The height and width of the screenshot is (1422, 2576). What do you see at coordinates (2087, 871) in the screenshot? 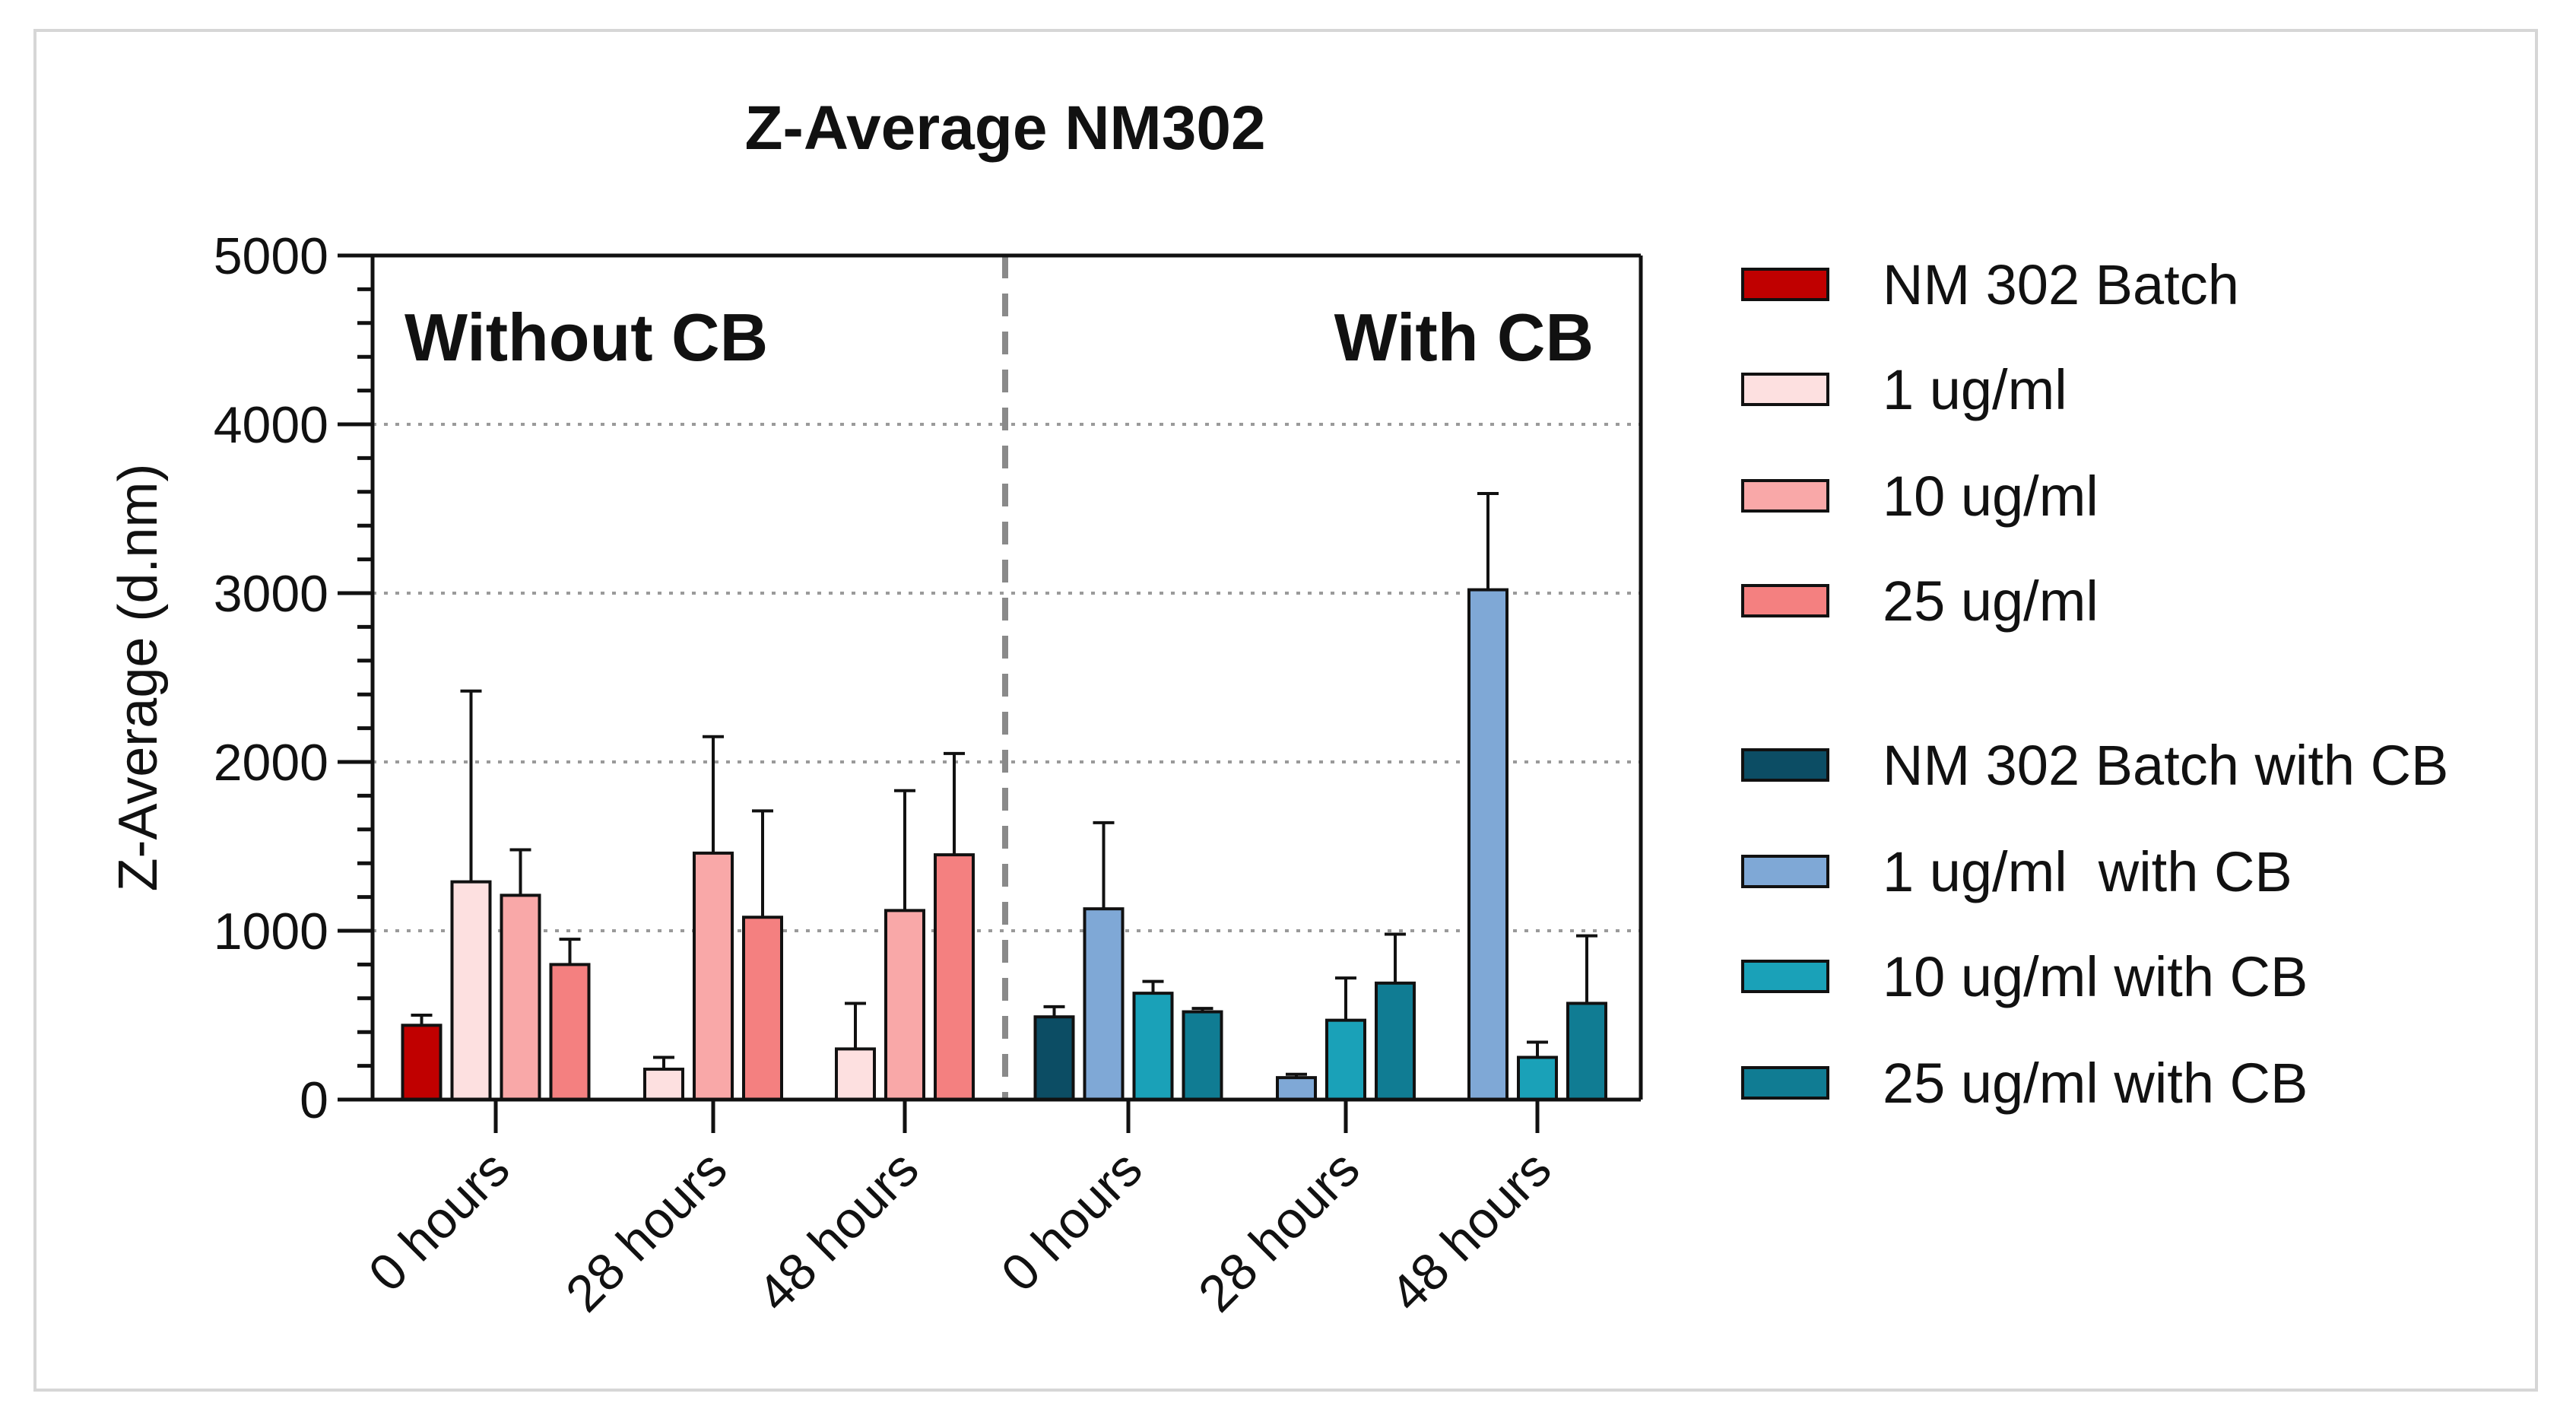
I see `legend-label: 1 ug/ml with CB` at bounding box center [2087, 871].